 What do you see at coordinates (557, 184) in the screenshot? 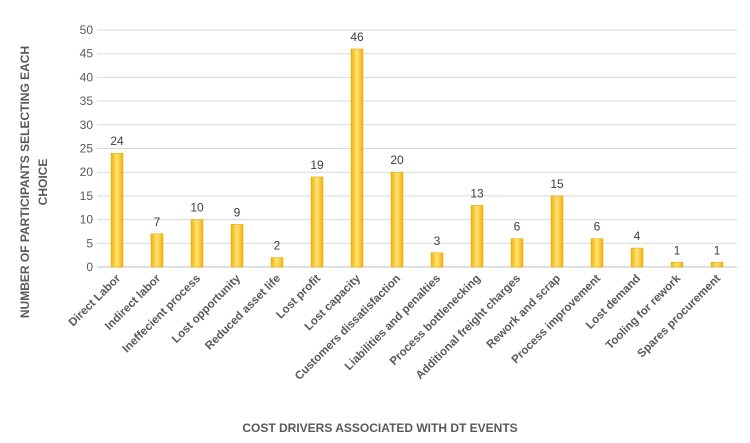
I see `data-label: 15` at bounding box center [557, 184].